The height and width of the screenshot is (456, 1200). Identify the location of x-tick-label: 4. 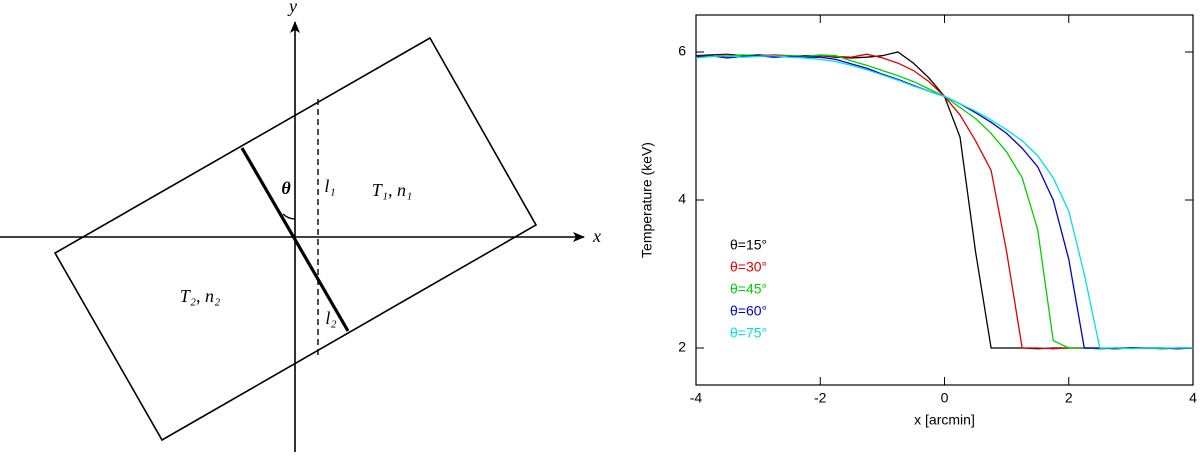
(1193, 398).